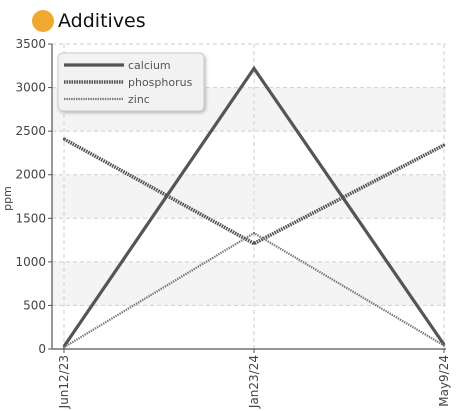 The width and height of the screenshot is (458, 411). I want to click on legend-label-phosphorus: phosphorus, so click(160, 82).